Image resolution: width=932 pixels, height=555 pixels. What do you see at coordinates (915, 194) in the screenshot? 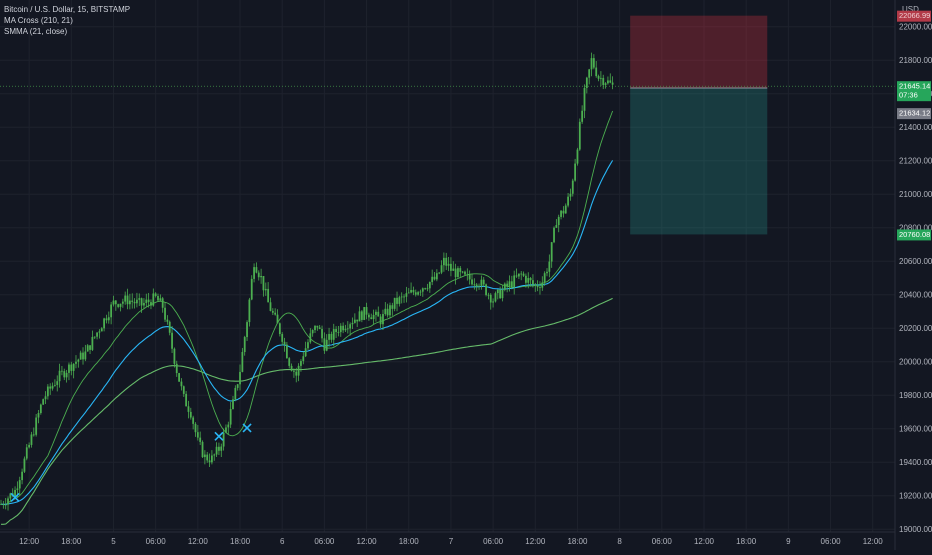
I see `y-tick-label: 21000.00` at bounding box center [915, 194].